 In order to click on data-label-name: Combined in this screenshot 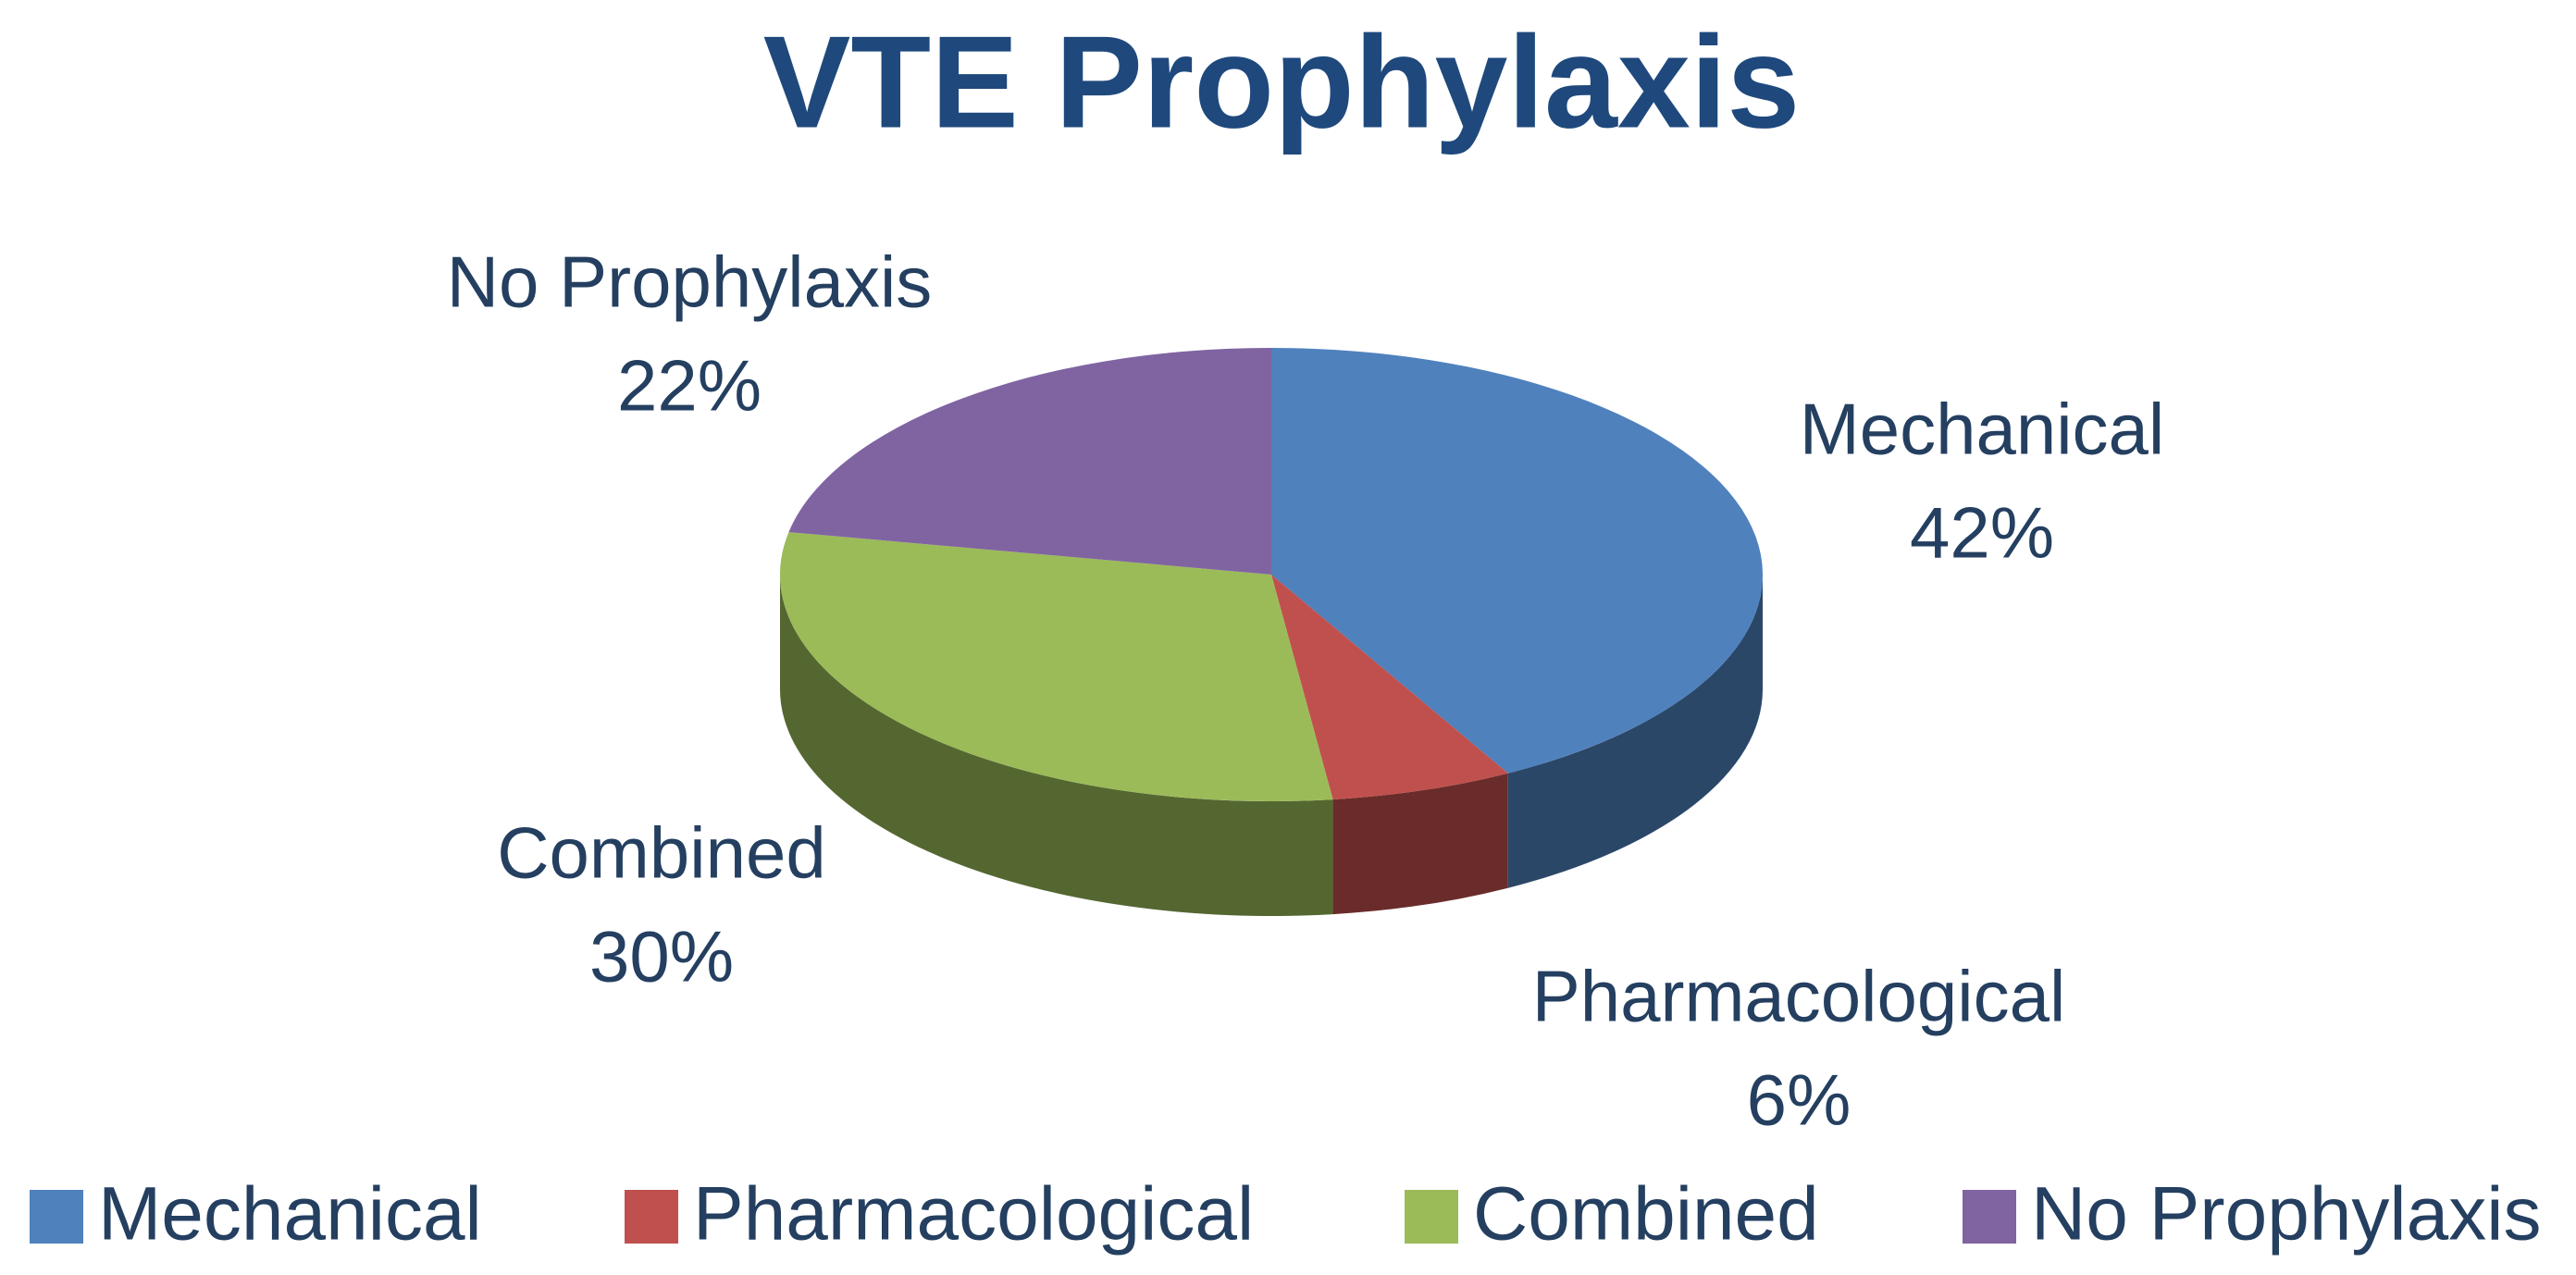, I will do `click(661, 853)`.